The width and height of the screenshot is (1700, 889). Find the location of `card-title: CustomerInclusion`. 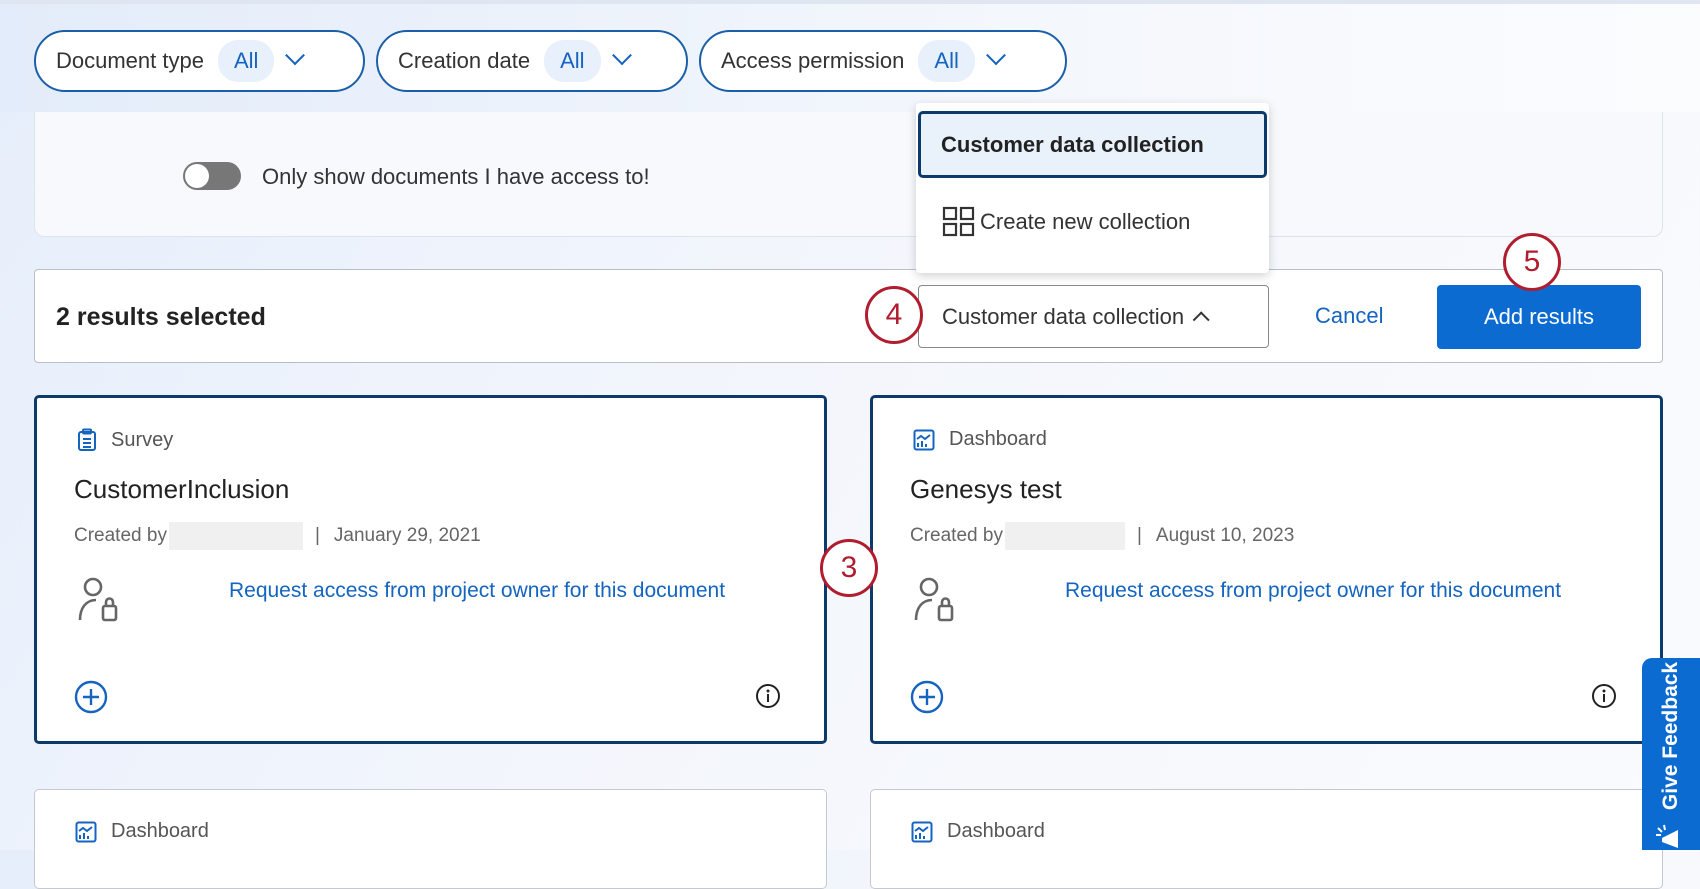

card-title: CustomerInclusion is located at coordinates (182, 489).